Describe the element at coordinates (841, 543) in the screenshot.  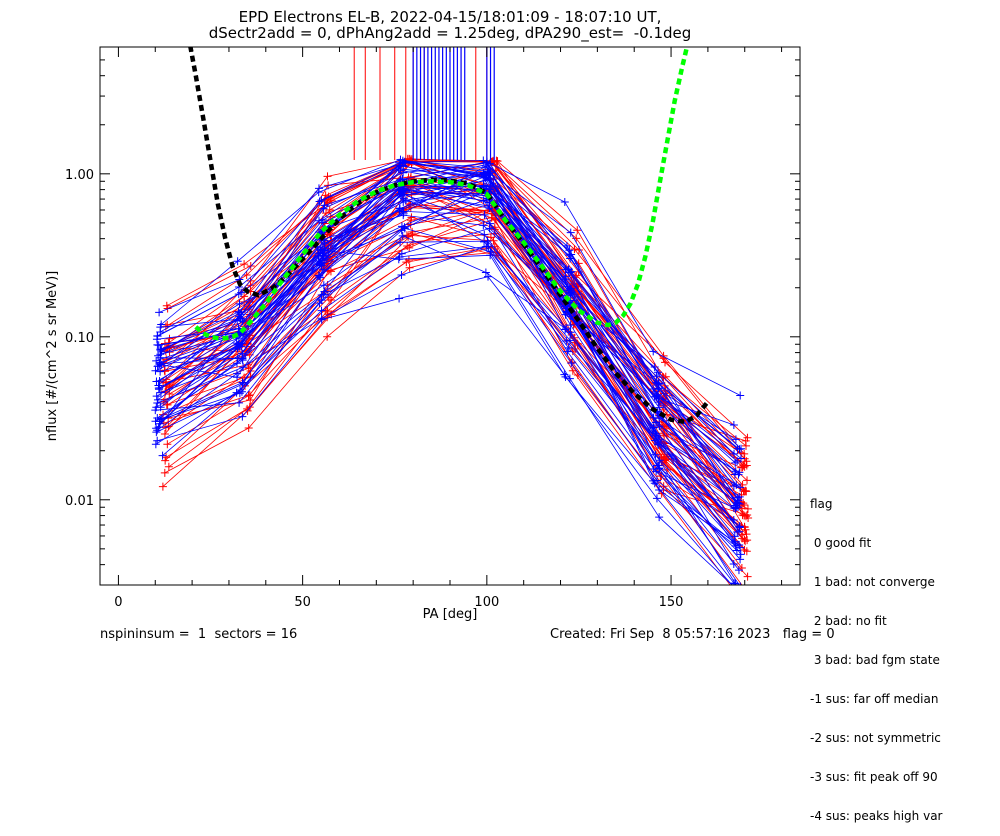
I see `legend-item: 0 good fit` at that location.